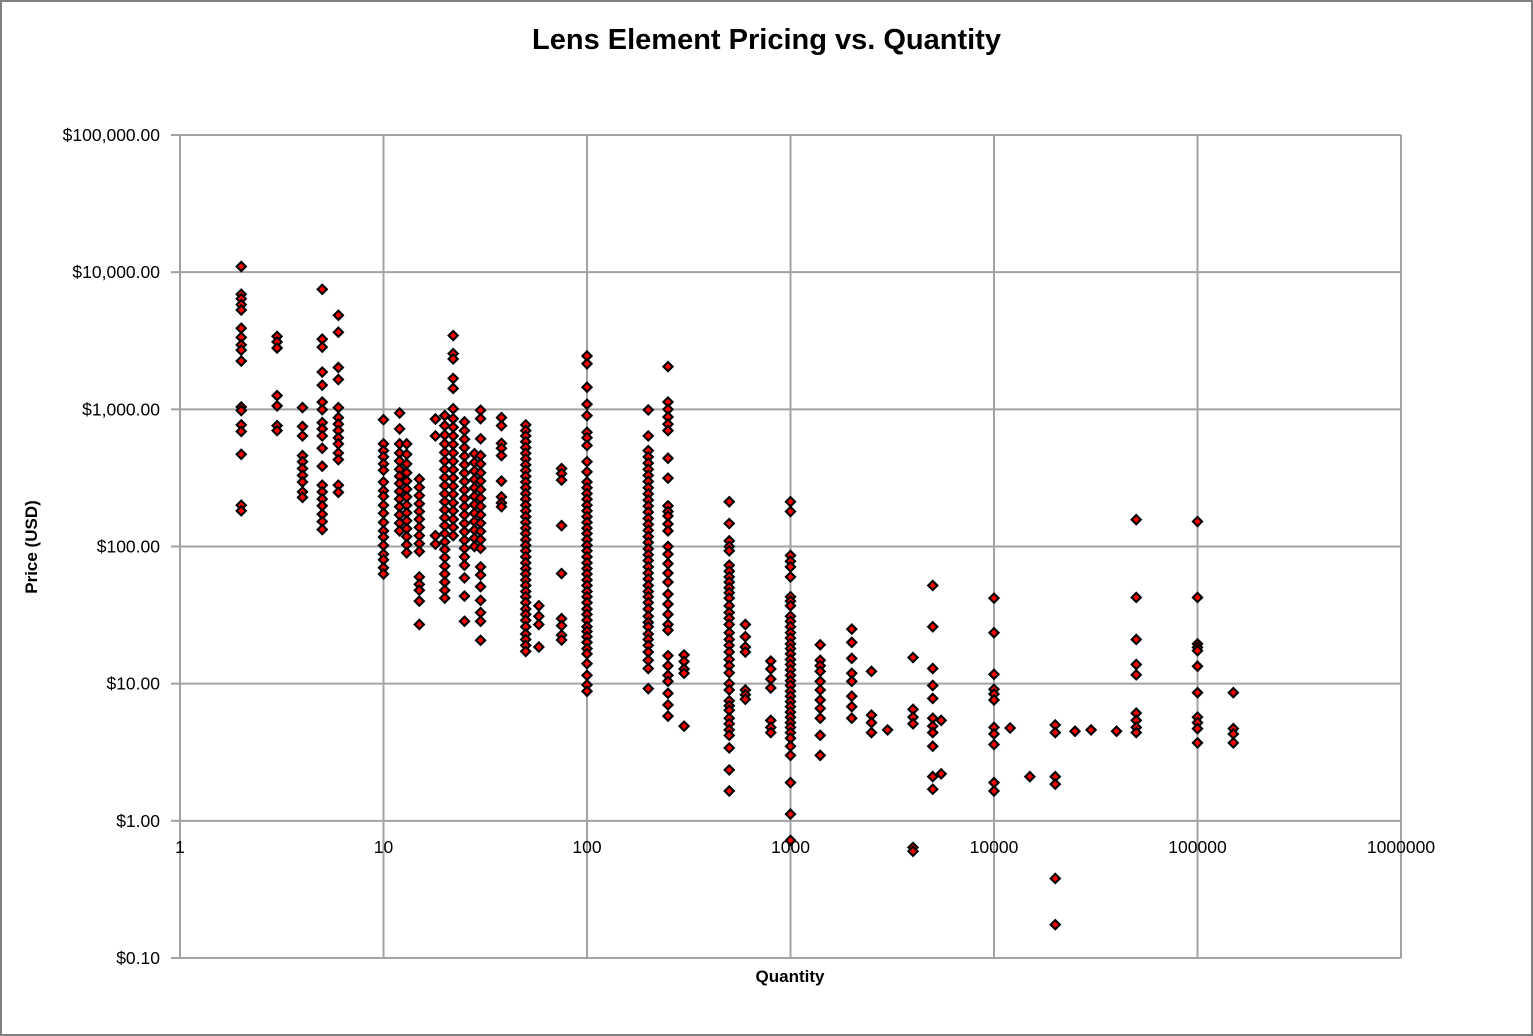 This screenshot has width=1533, height=1036. I want to click on y-tick-label: $100,000.00, so click(112, 135).